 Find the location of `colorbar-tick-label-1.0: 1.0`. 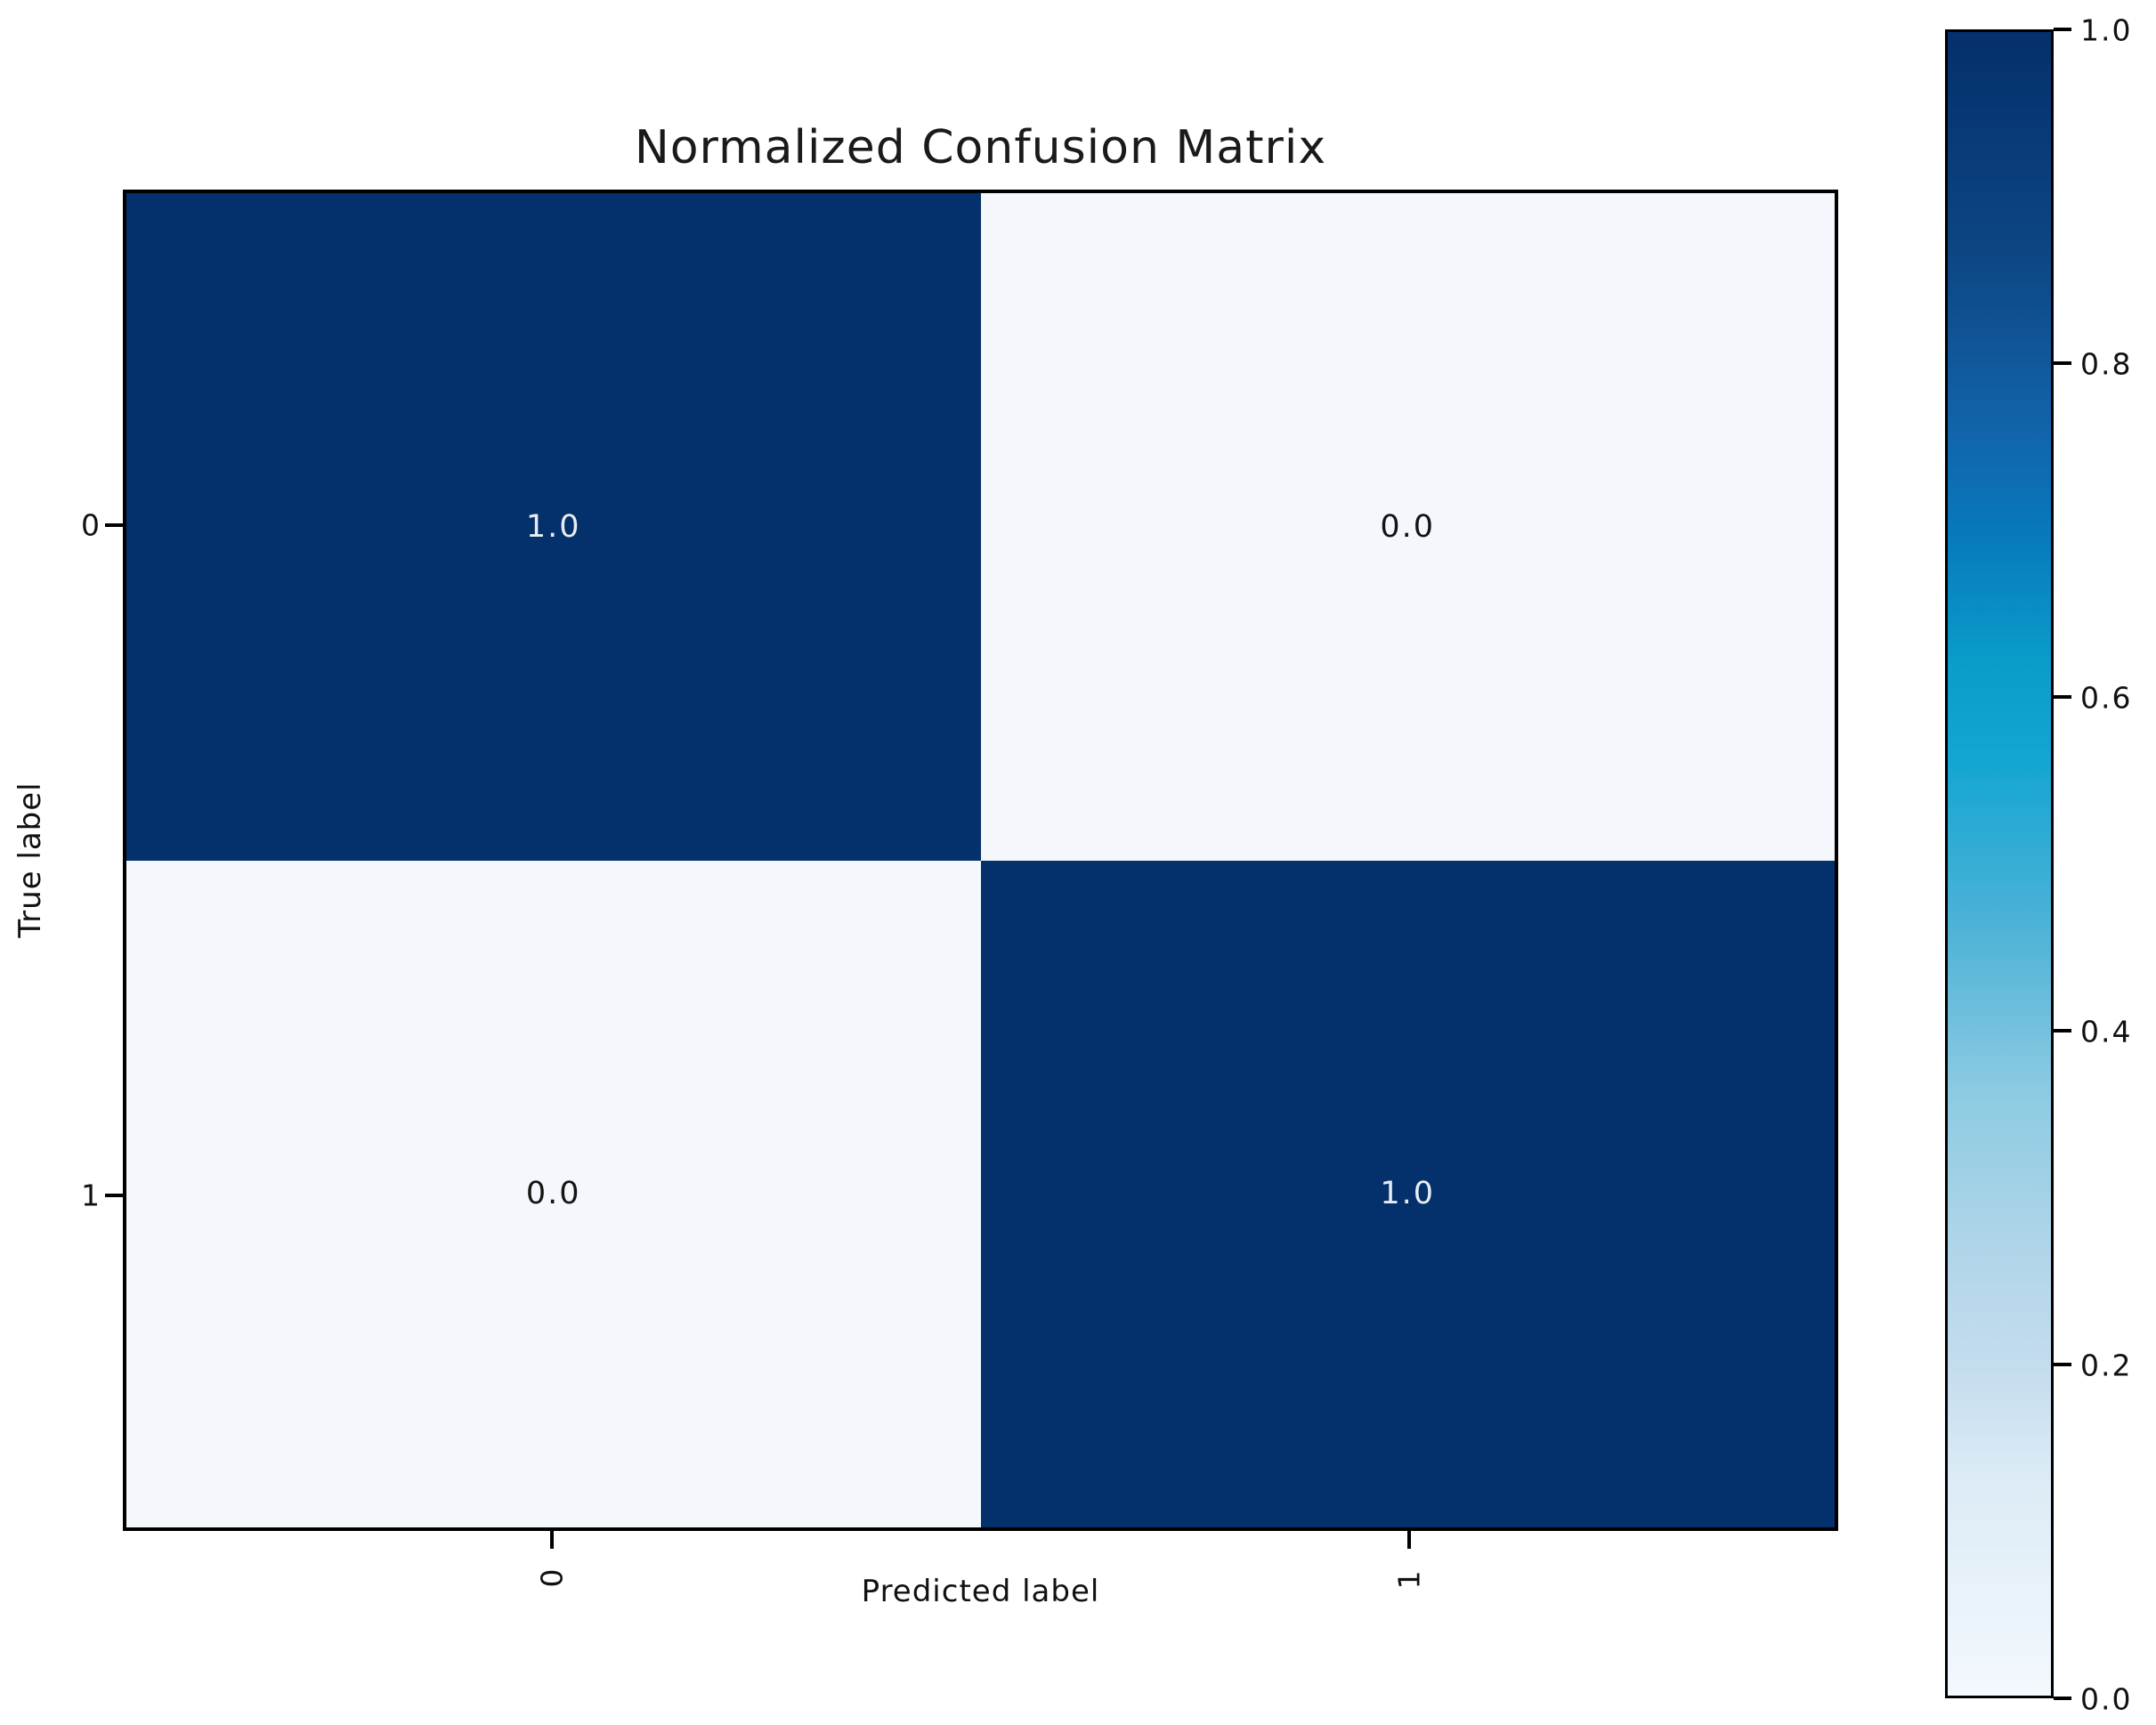

colorbar-tick-label-1.0: 1.0 is located at coordinates (2106, 30).